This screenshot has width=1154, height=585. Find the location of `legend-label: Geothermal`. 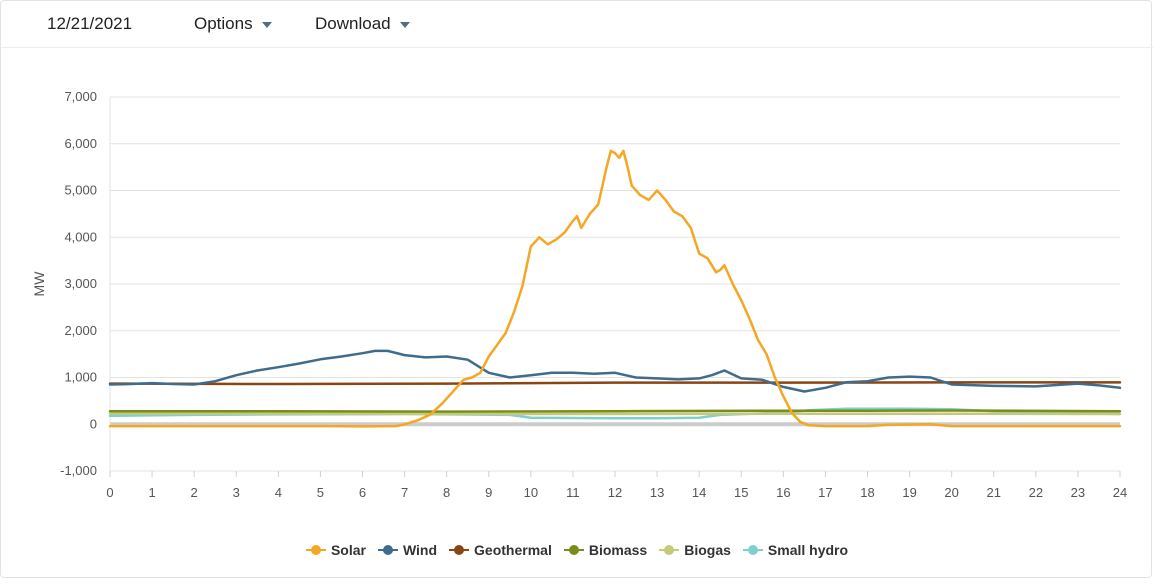

legend-label: Geothermal is located at coordinates (513, 550).